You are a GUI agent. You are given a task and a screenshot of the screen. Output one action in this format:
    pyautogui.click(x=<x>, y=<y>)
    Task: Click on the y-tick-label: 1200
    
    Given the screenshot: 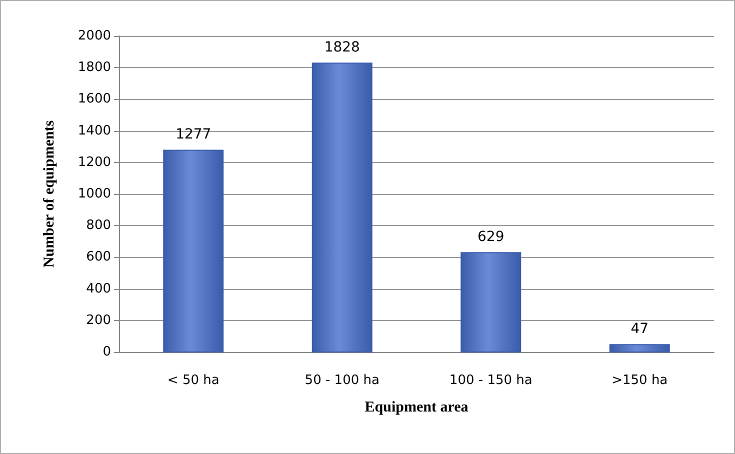 What is the action you would take?
    pyautogui.click(x=94, y=162)
    